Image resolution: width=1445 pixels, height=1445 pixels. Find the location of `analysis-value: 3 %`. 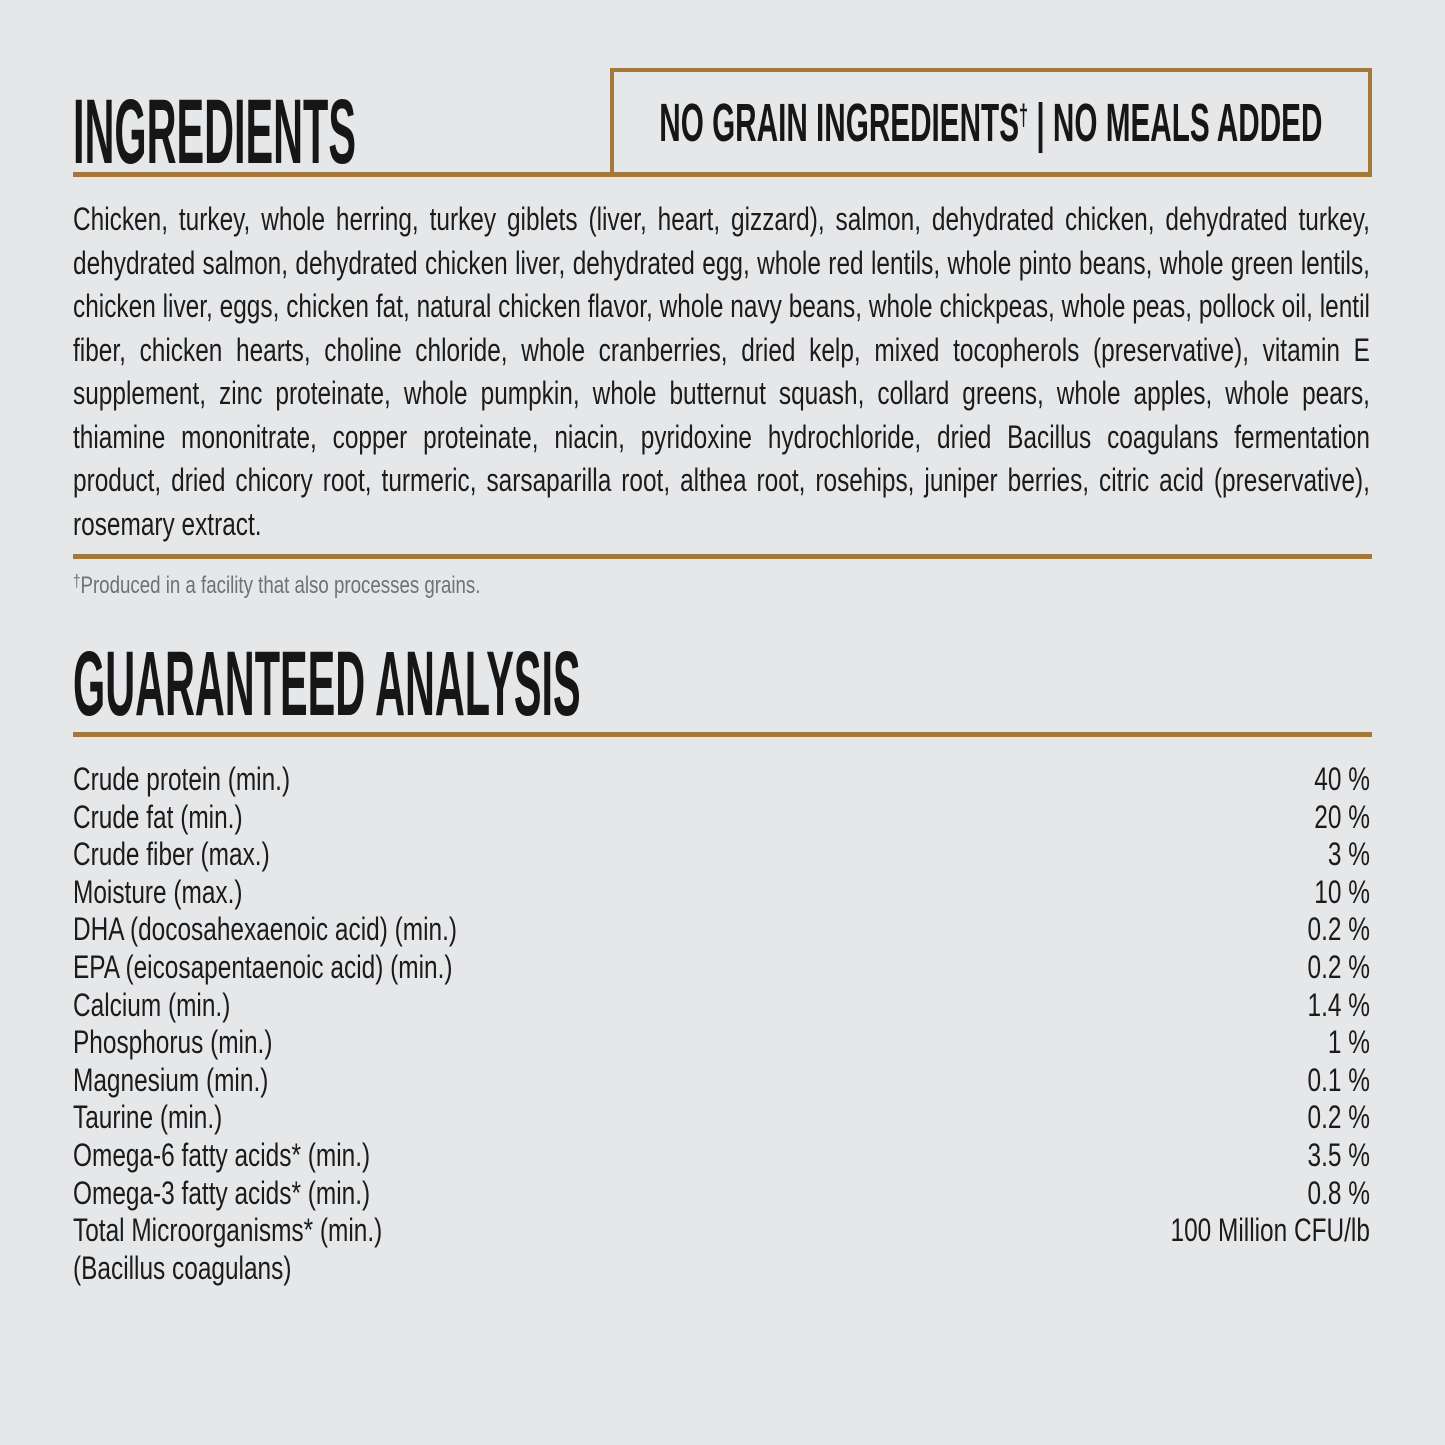

analysis-value: 3 % is located at coordinates (1348, 854).